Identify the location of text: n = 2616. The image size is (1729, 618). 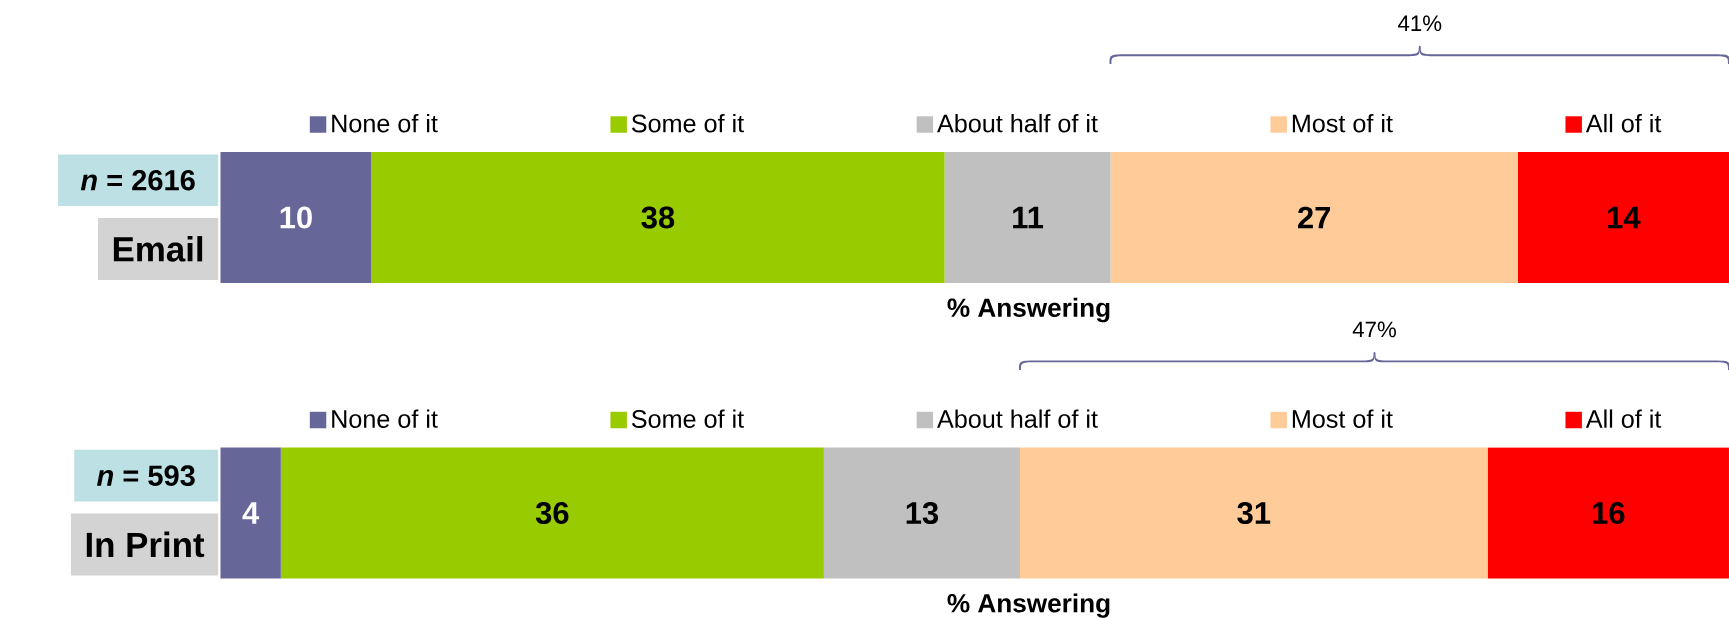
(137, 180).